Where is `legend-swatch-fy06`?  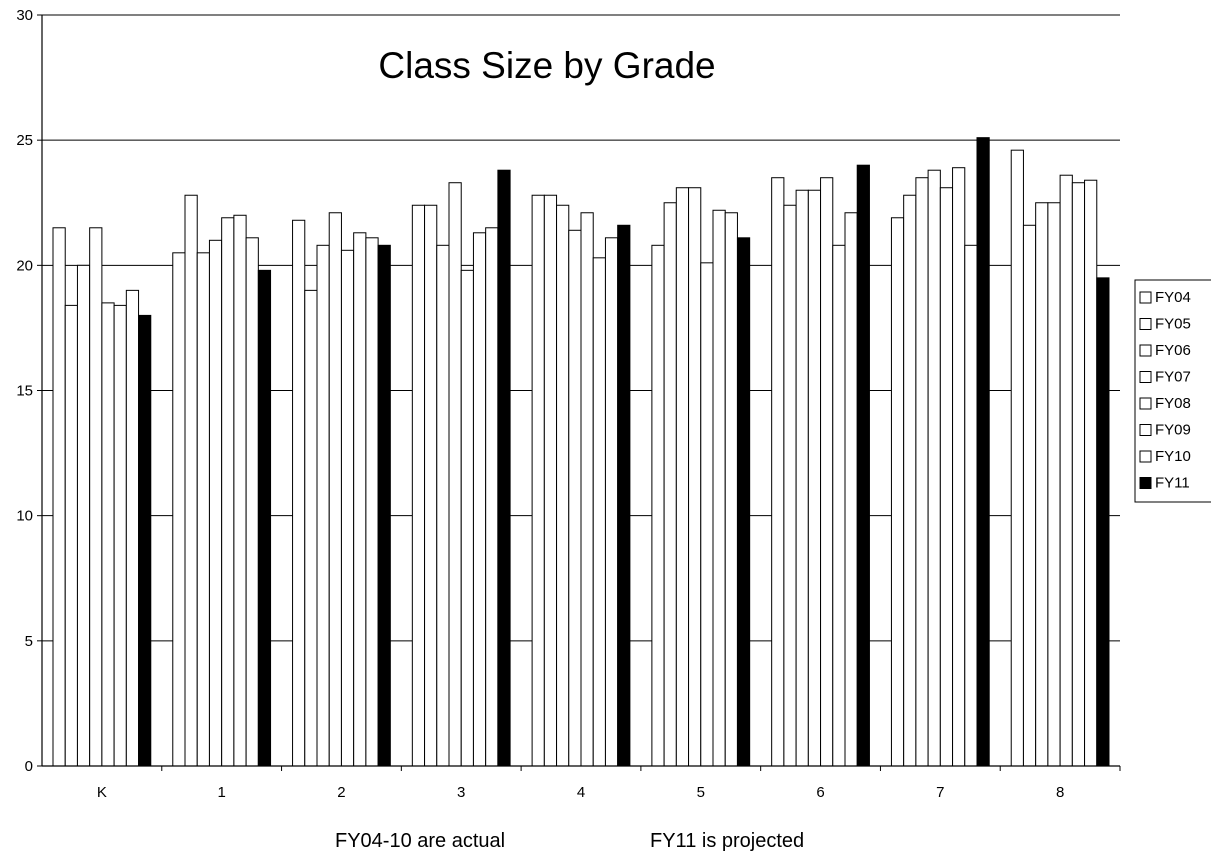
legend-swatch-fy06 is located at coordinates (1145, 350).